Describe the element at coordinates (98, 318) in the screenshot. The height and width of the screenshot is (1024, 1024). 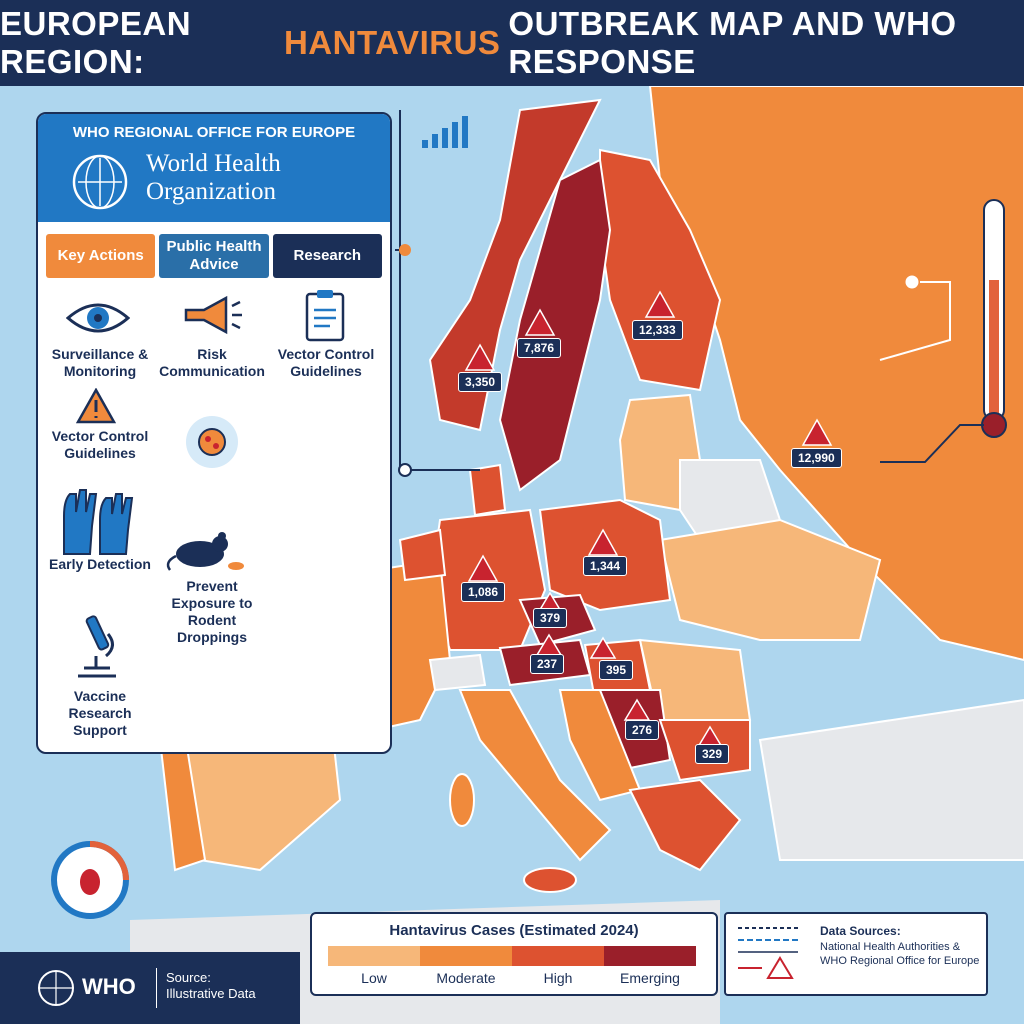
I see `eye-icon` at that location.